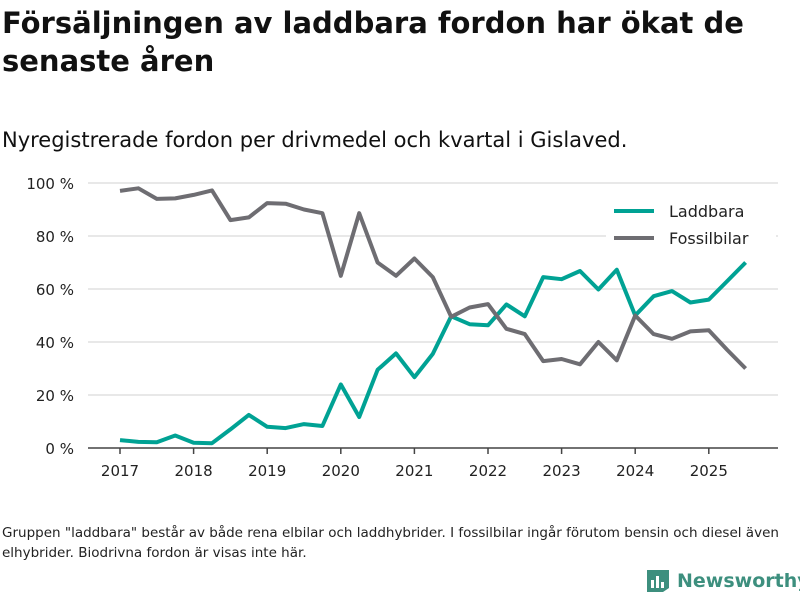 Image resolution: width=800 pixels, height=600 pixels. What do you see at coordinates (738, 581) in the screenshot?
I see `brand-name: Newsworthy` at bounding box center [738, 581].